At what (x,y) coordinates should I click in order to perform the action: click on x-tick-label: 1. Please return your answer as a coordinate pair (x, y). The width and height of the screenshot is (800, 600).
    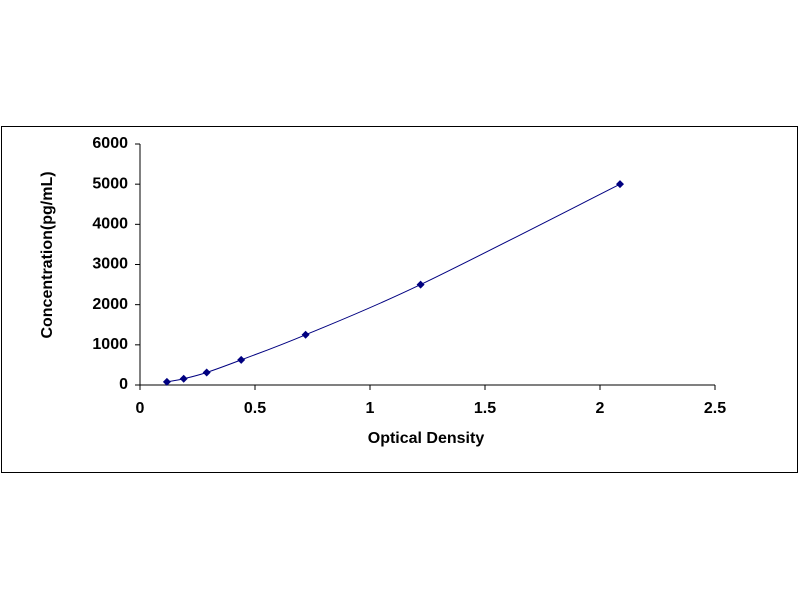
    Looking at the image, I should click on (370, 408).